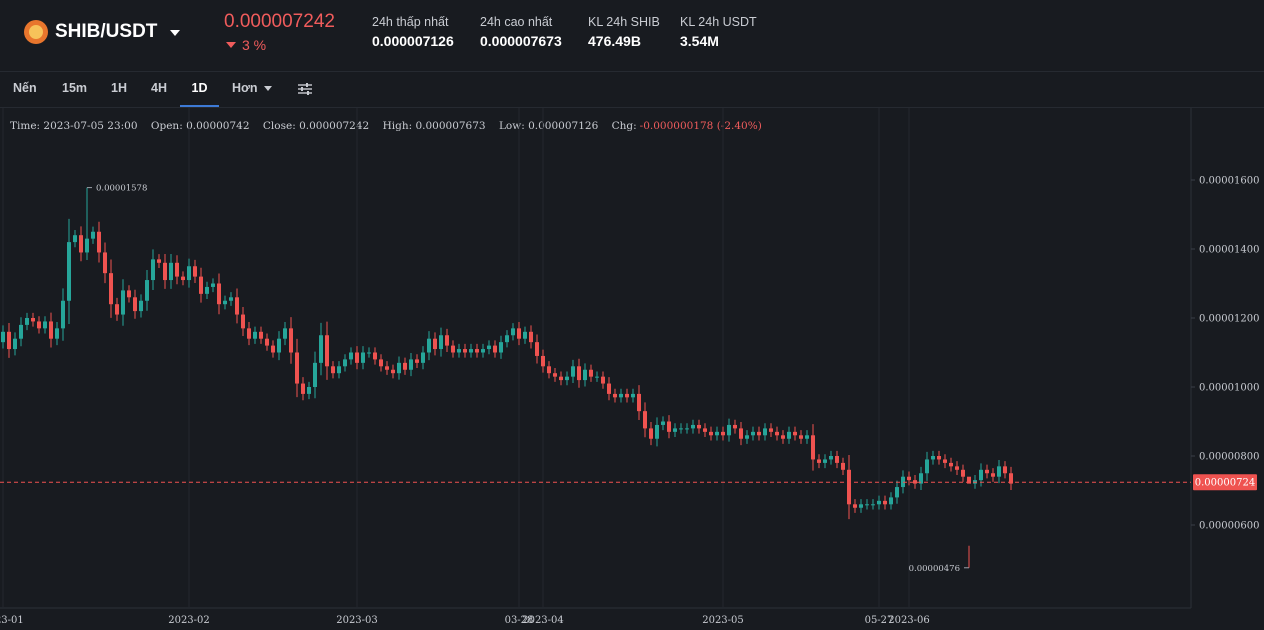 Image resolution: width=1264 pixels, height=630 pixels. I want to click on tab-more: Hơn, so click(252, 89).